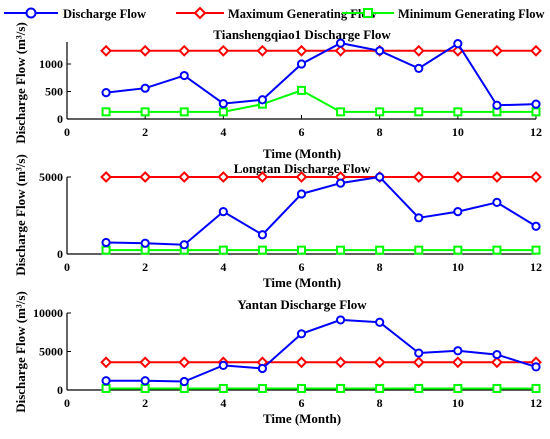 The height and width of the screenshot is (439, 550). I want to click on legend-item-maximum: Maximum Generating Flow, so click(276, 13).